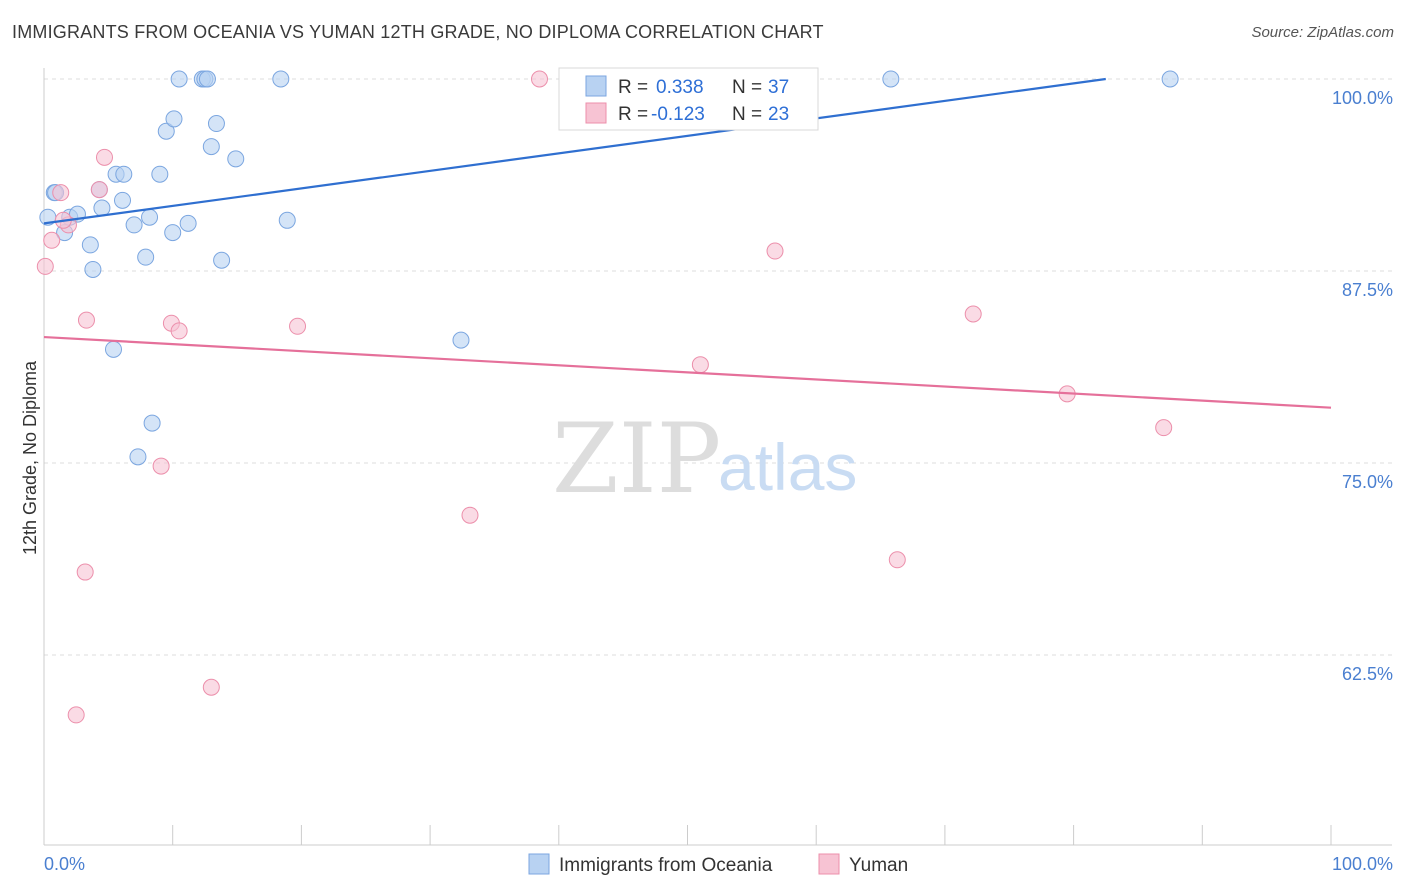 The height and width of the screenshot is (892, 1406). What do you see at coordinates (1362, 864) in the screenshot?
I see `x-tick-label-1: 100.0%` at bounding box center [1362, 864].